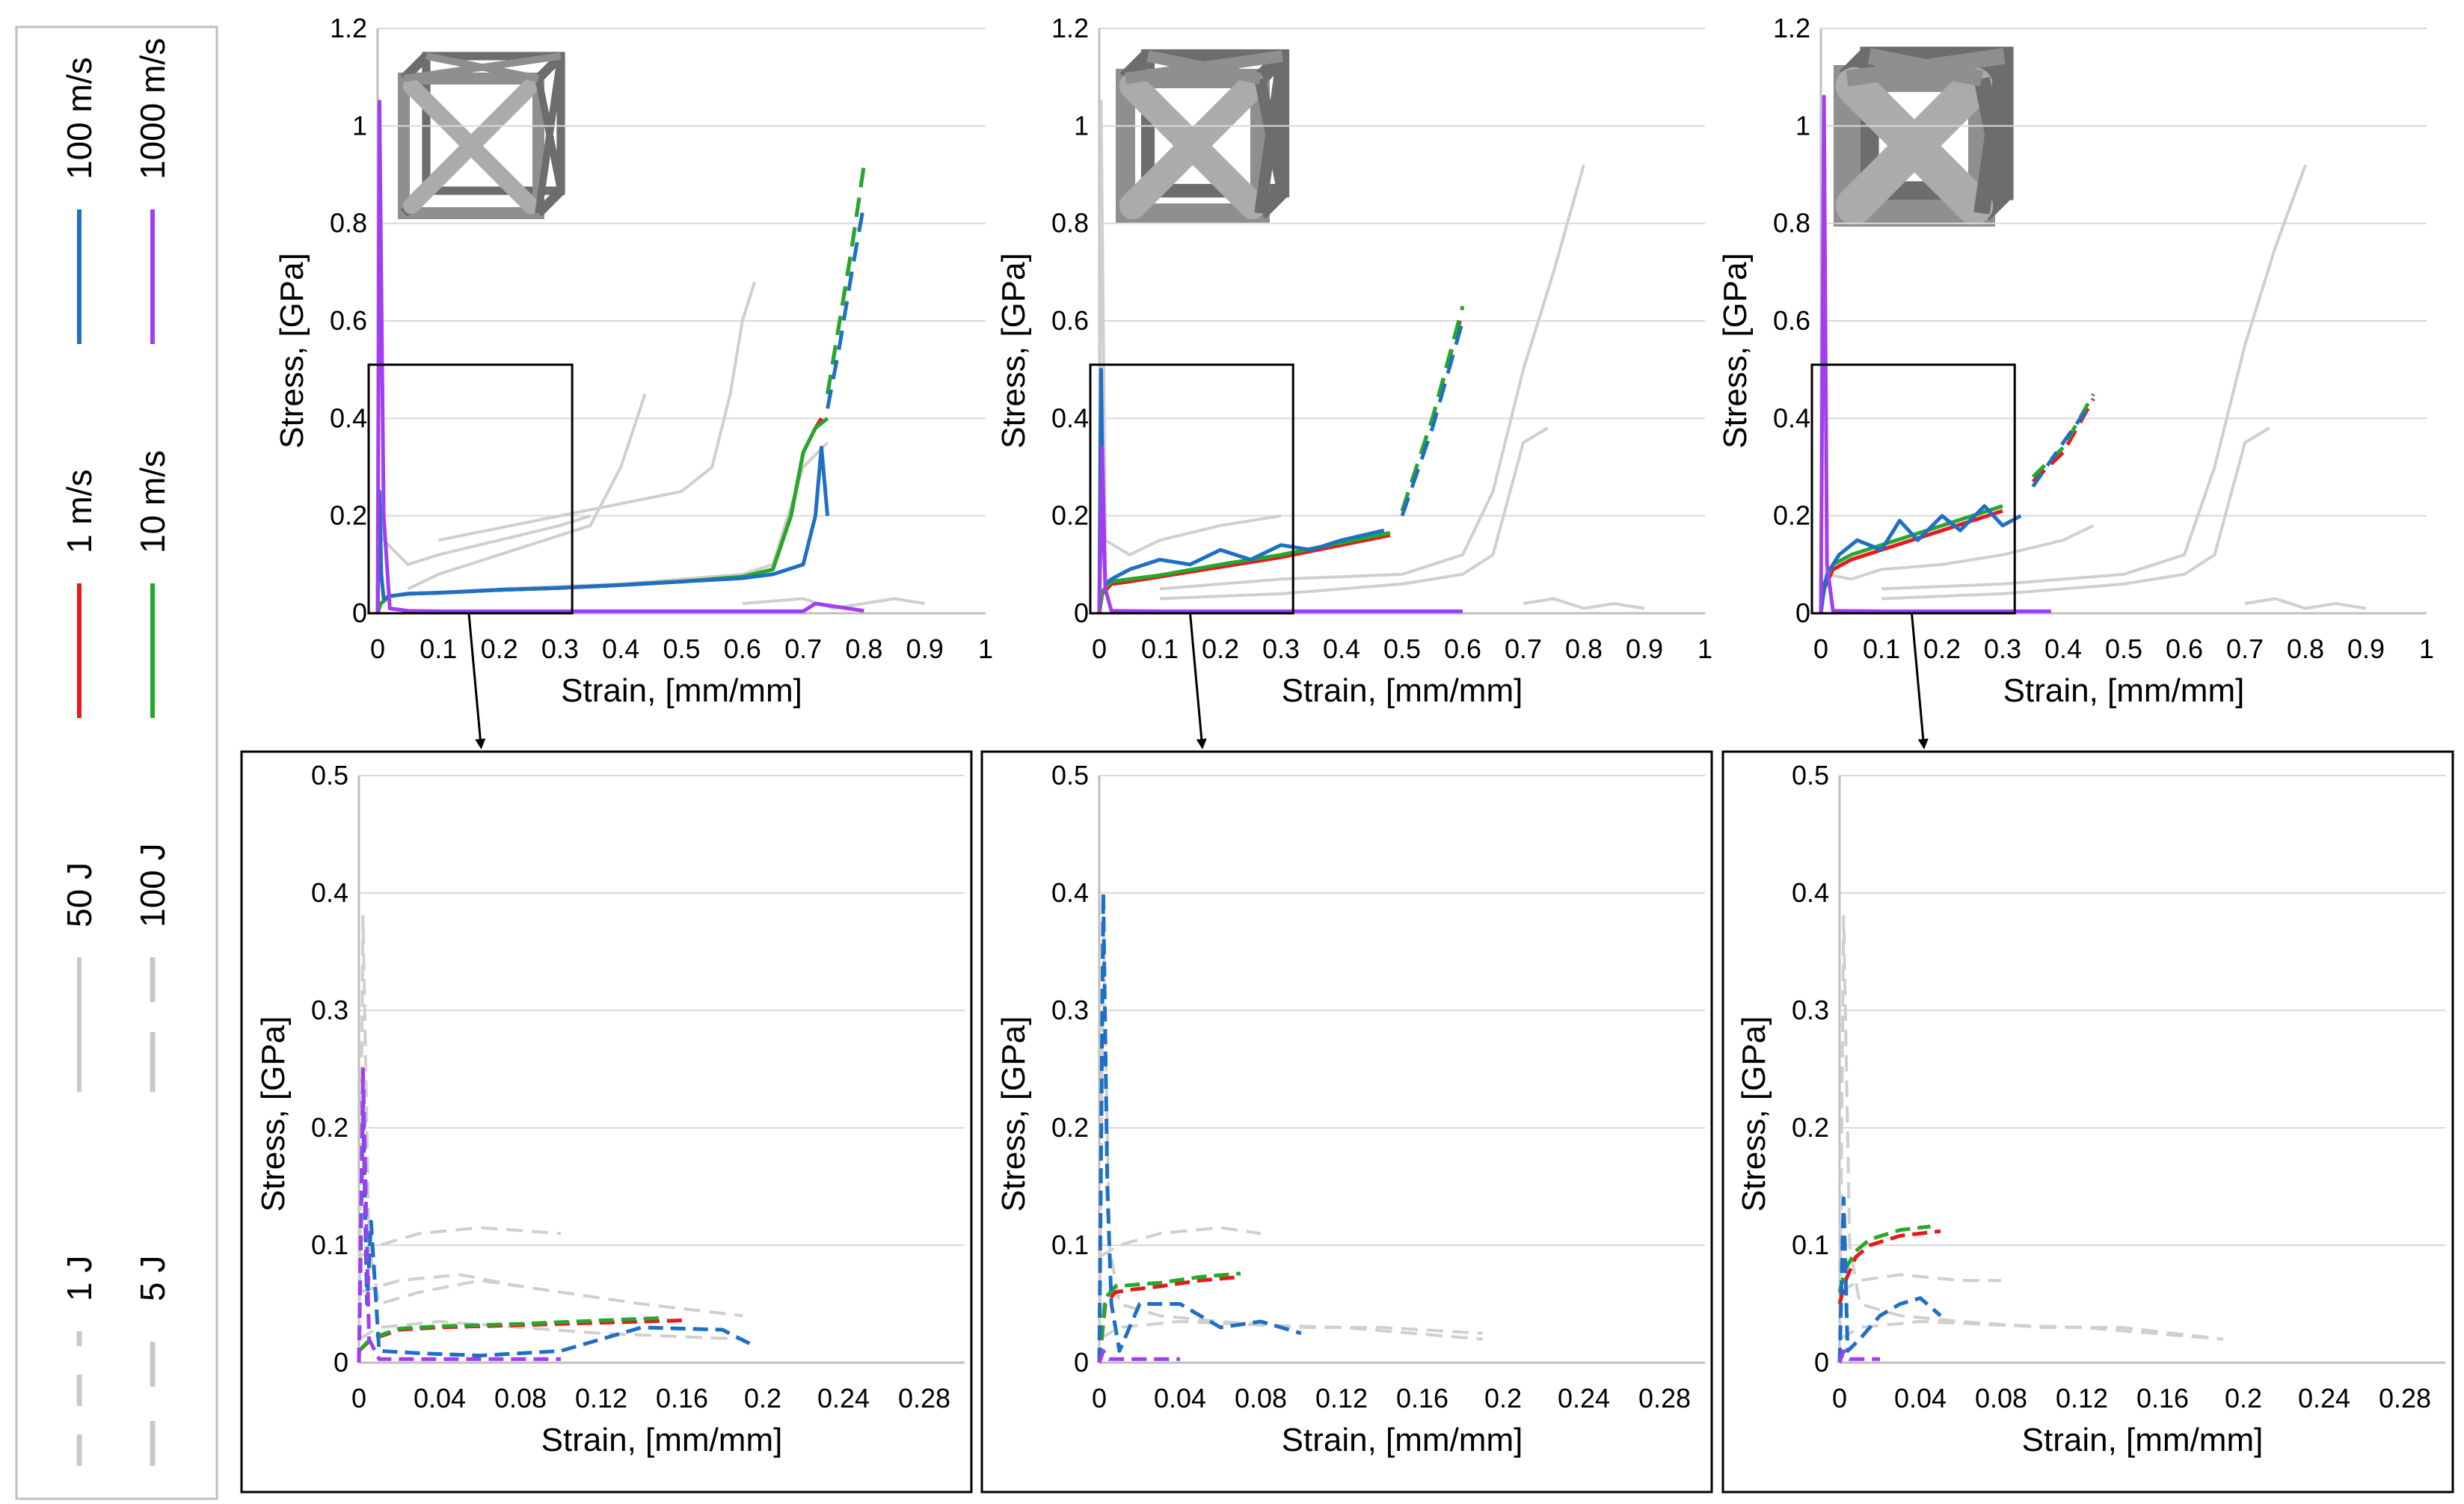 The image size is (2464, 1504). What do you see at coordinates (1070, 320) in the screenshot?
I see `y-tick-label: 0.6` at bounding box center [1070, 320].